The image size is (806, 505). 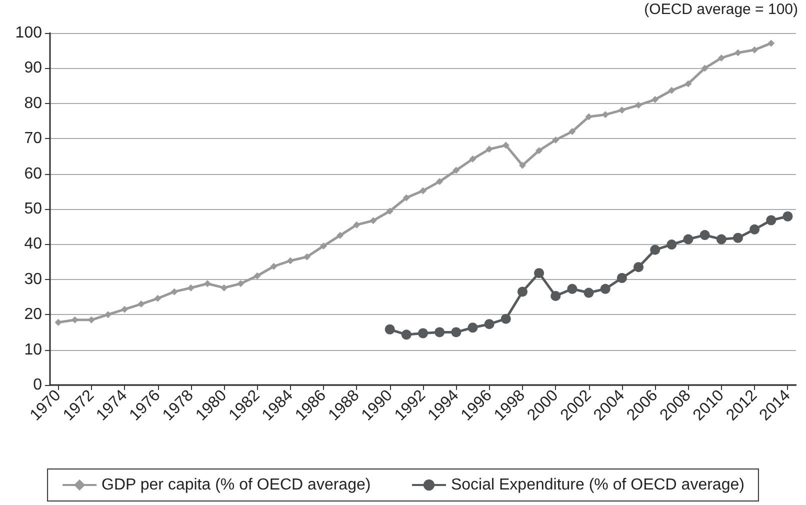 What do you see at coordinates (33, 279) in the screenshot?
I see `y-tick-label: 30` at bounding box center [33, 279].